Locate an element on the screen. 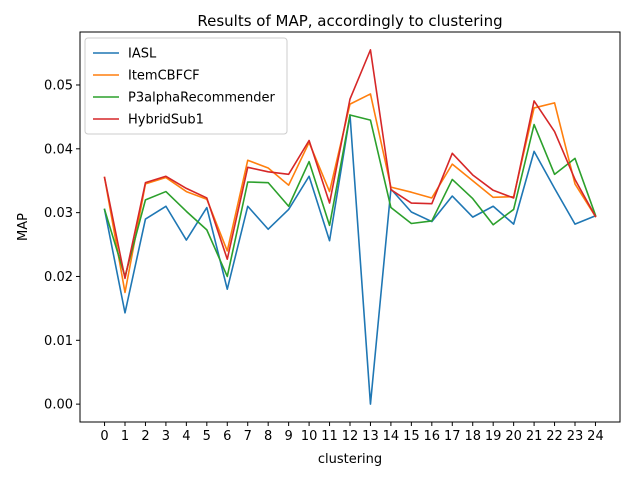 The width and height of the screenshot is (640, 480). x-tick-label: 11 is located at coordinates (329, 436).